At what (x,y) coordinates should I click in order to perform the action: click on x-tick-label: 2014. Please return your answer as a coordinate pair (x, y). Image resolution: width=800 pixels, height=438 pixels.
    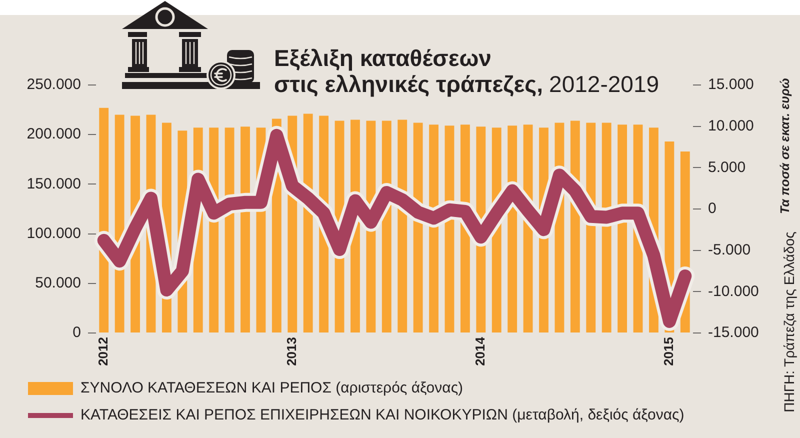
    Looking at the image, I should click on (480, 351).